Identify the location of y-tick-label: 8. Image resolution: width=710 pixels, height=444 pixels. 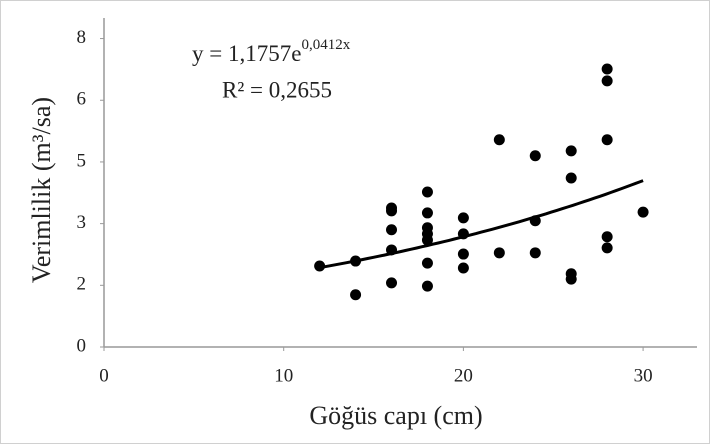
(82, 37).